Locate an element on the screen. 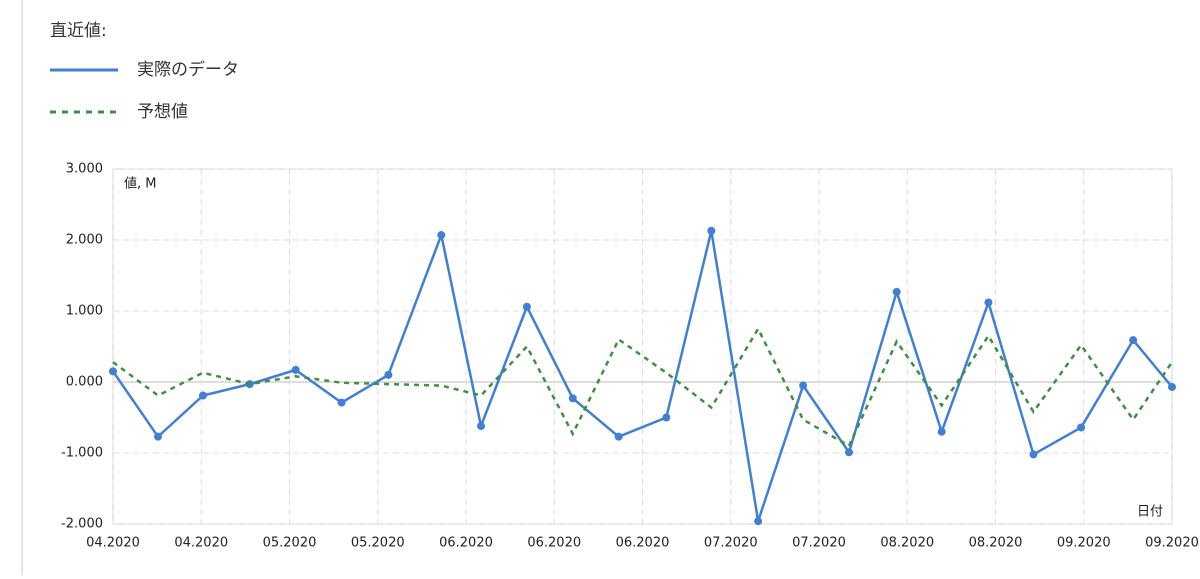 The height and width of the screenshot is (579, 1200). y-axis-label: 値, M is located at coordinates (140, 184).